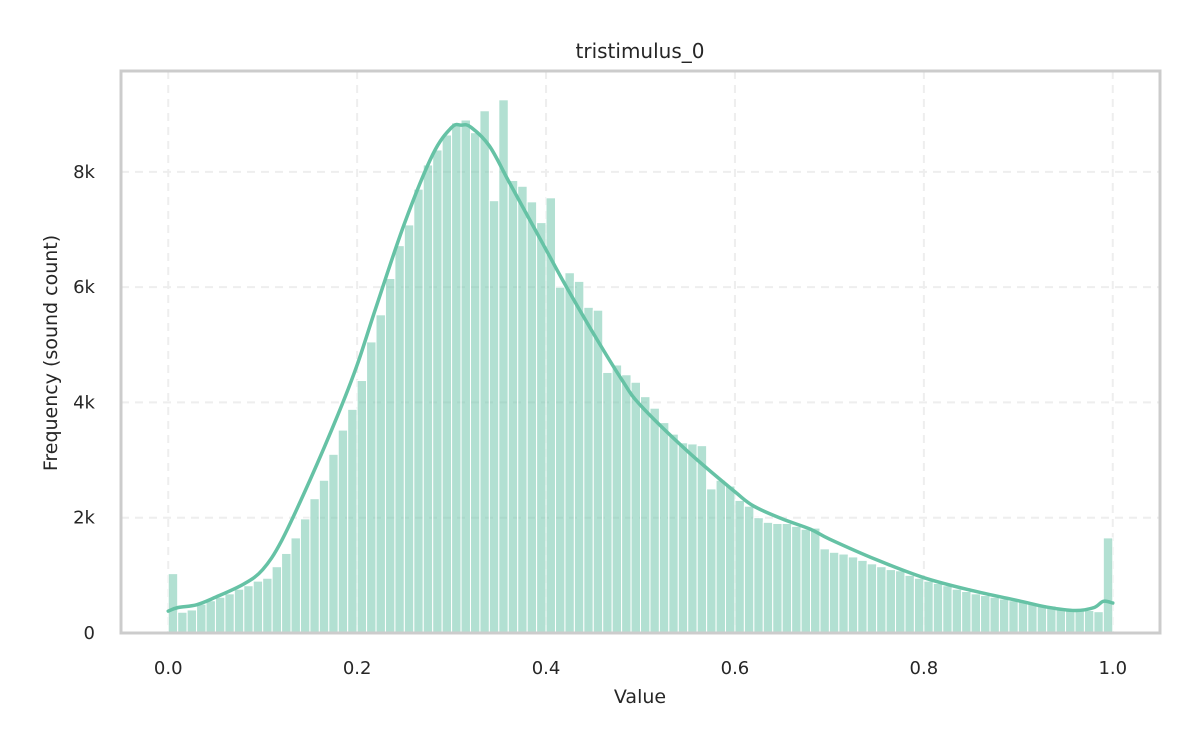 The image size is (1200, 750). Describe the element at coordinates (924, 668) in the screenshot. I see `x-tick-label: 0.8` at that location.